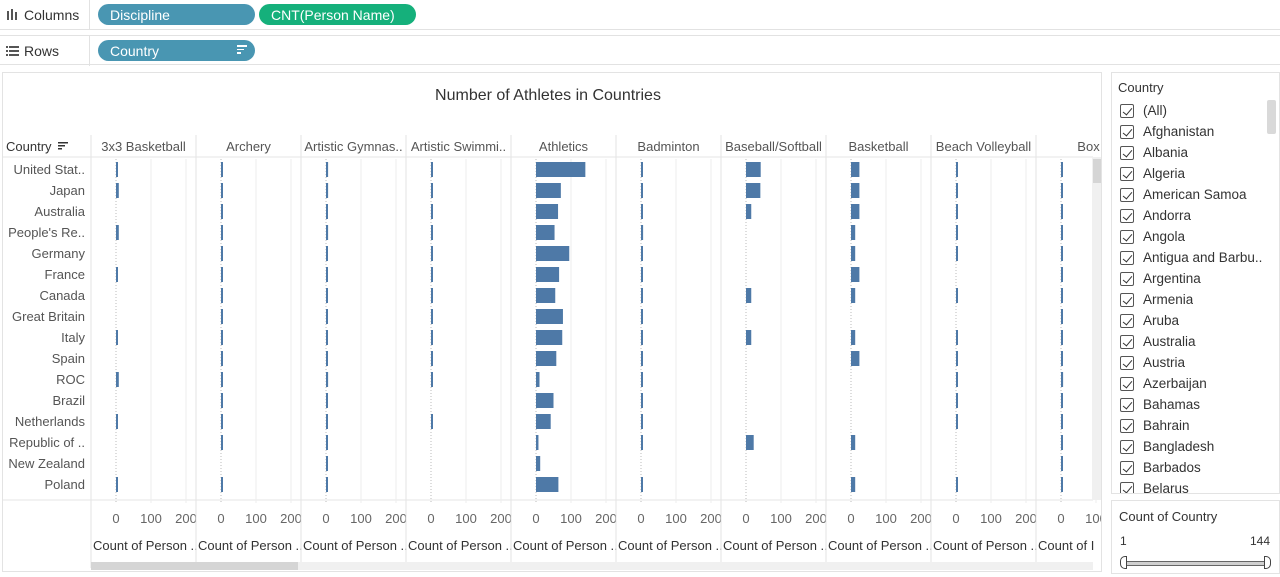 This screenshot has height=577, width=1280. Describe the element at coordinates (1271, 117) in the screenshot. I see `filter-scrollbar` at that location.